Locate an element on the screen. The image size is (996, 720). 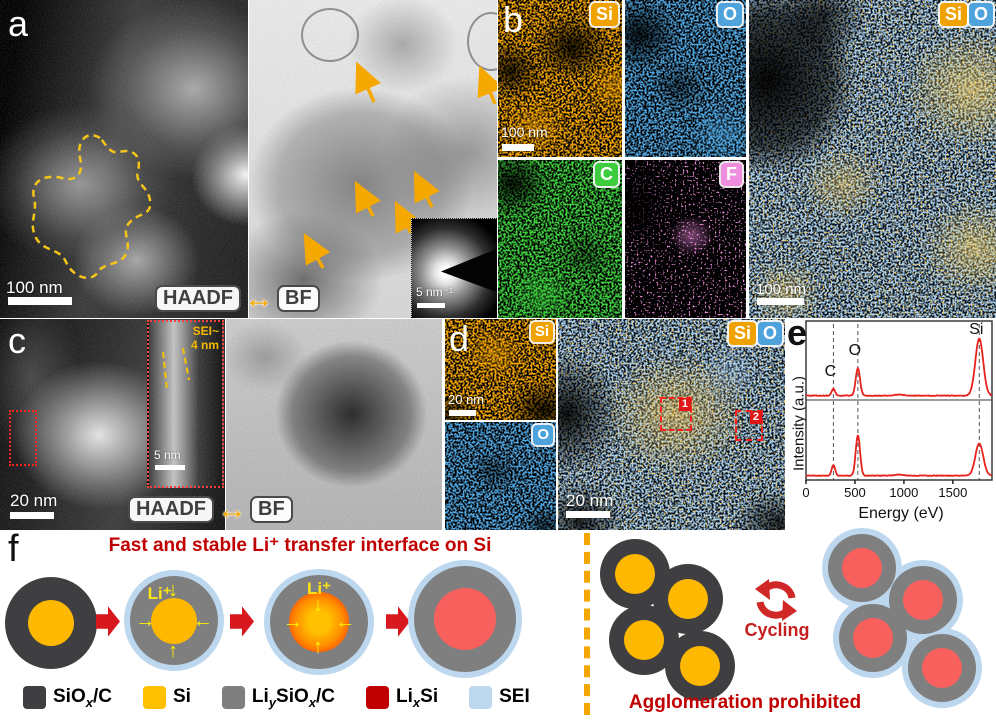
combined-map-shading is located at coordinates (872, 159).